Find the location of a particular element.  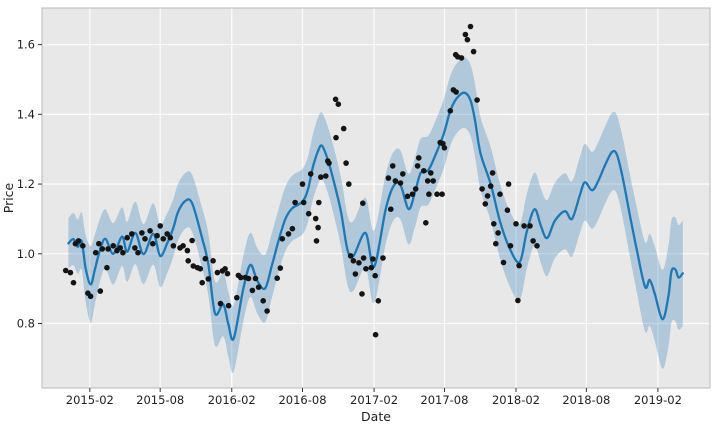

x-tick-label: 2017-02 is located at coordinates (374, 400).